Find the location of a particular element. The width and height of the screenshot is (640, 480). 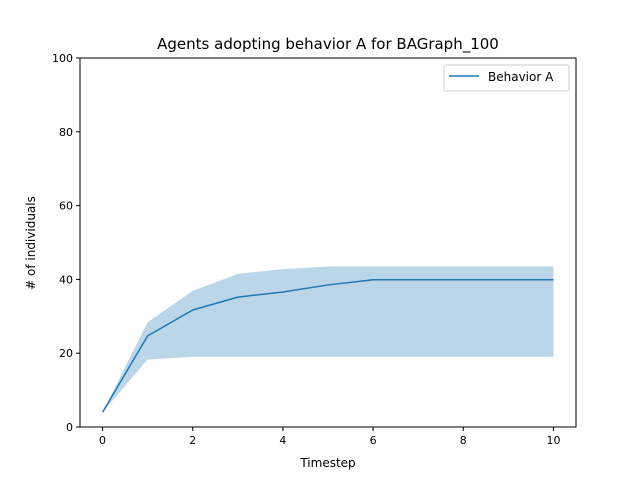

legend: Behavior A is located at coordinates (506, 78).